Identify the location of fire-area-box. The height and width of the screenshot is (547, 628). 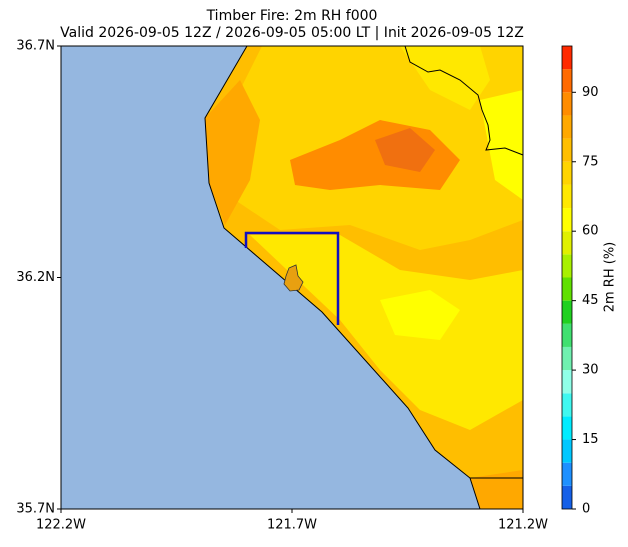
(292, 278).